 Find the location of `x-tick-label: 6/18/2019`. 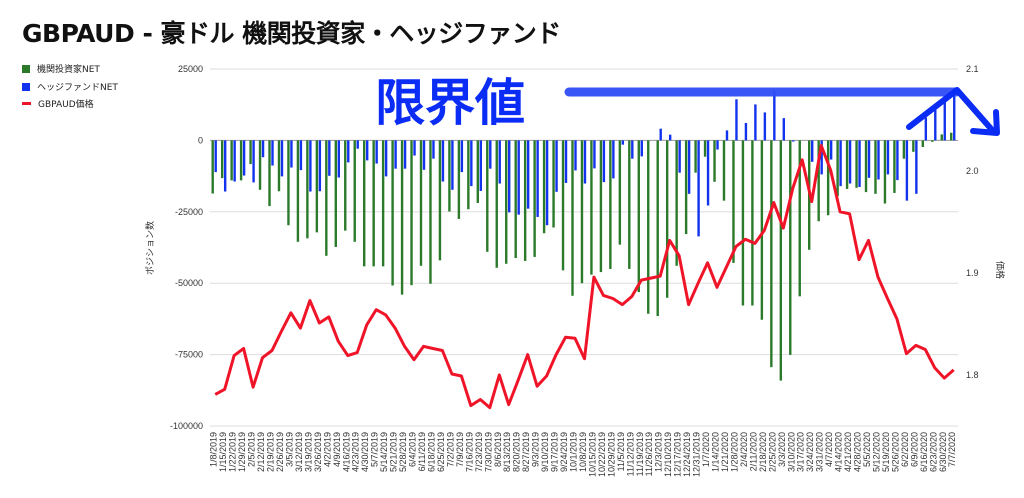

x-tick-label: 6/18/2019 is located at coordinates (431, 452).